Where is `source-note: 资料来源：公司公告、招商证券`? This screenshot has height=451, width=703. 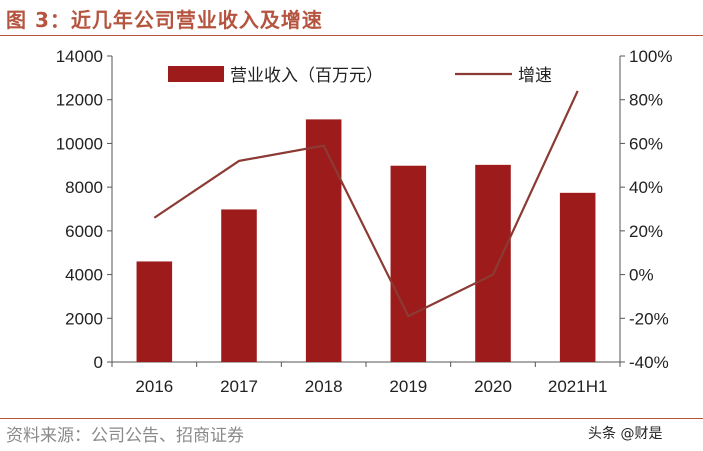
source-note: 资料来源：公司公告、招商证券 is located at coordinates (125, 436).